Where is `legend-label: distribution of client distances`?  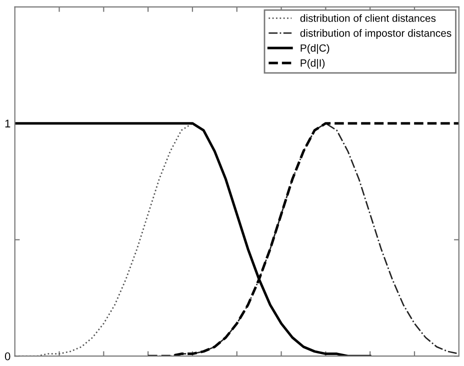 legend-label: distribution of client distances is located at coordinates (368, 18).